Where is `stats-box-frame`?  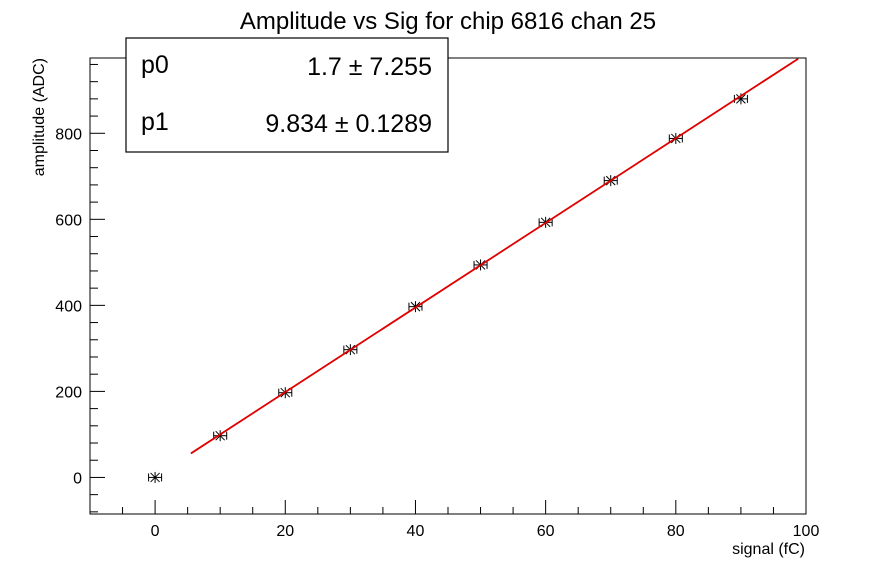 stats-box-frame is located at coordinates (287, 95).